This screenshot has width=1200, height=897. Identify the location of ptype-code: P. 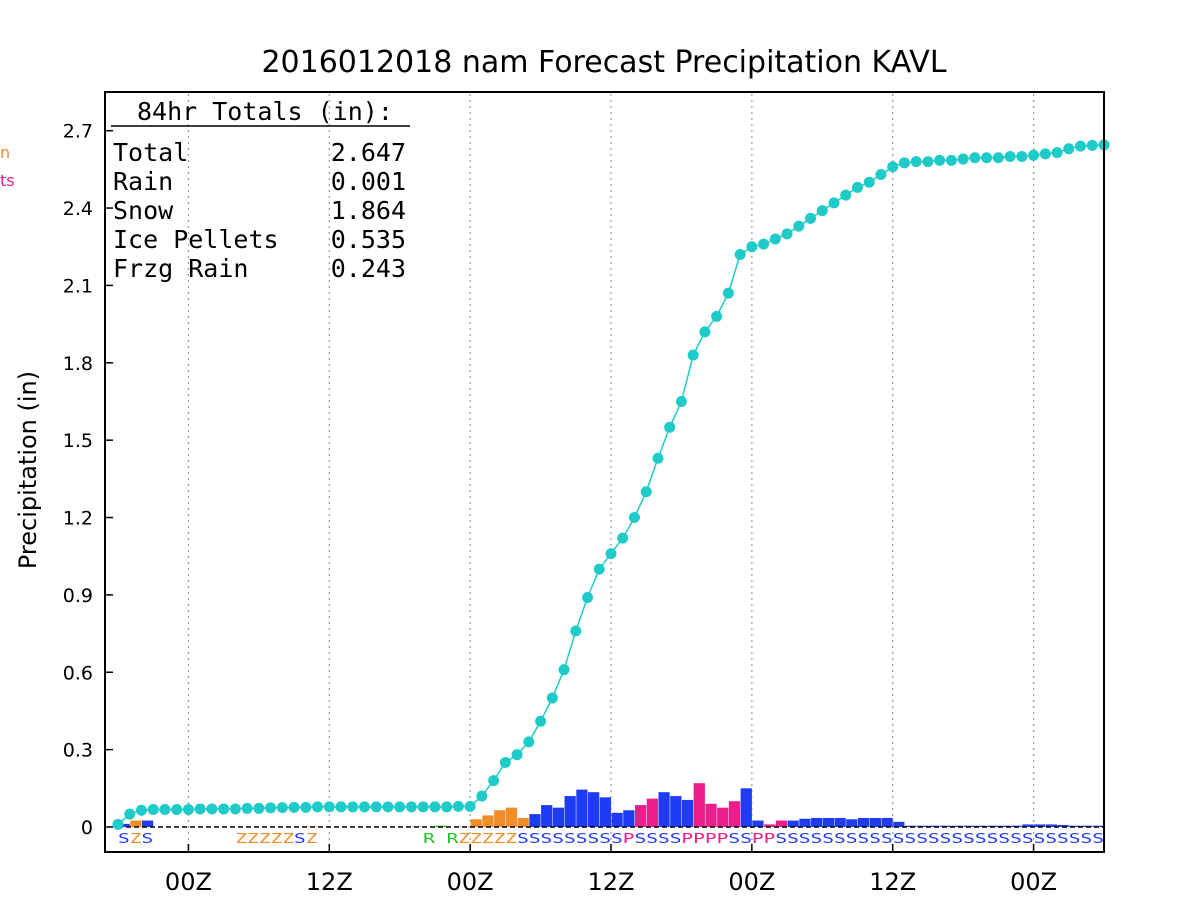
(629, 839).